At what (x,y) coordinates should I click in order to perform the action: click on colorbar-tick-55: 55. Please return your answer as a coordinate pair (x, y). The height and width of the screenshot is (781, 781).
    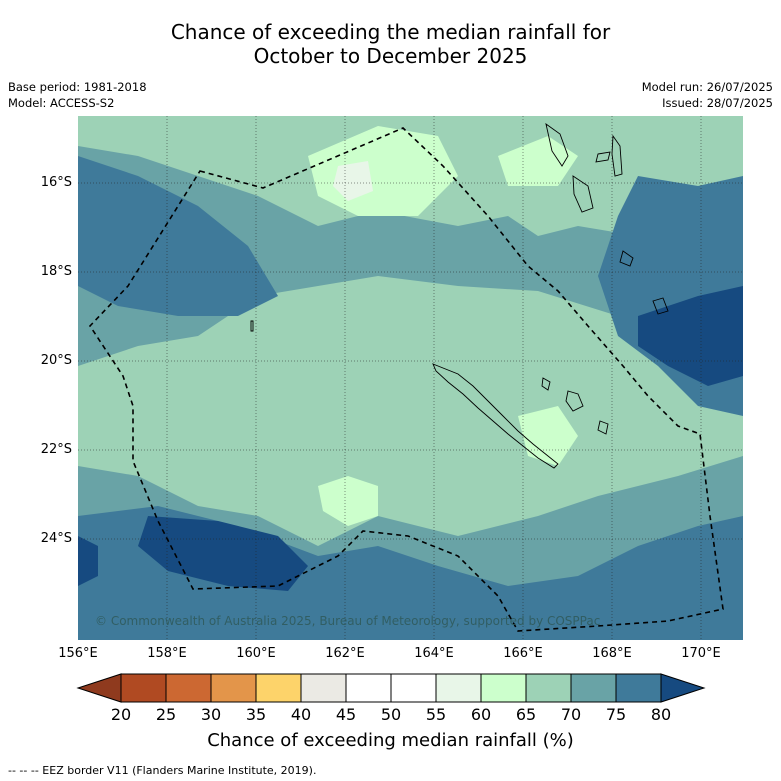
    Looking at the image, I should click on (436, 714).